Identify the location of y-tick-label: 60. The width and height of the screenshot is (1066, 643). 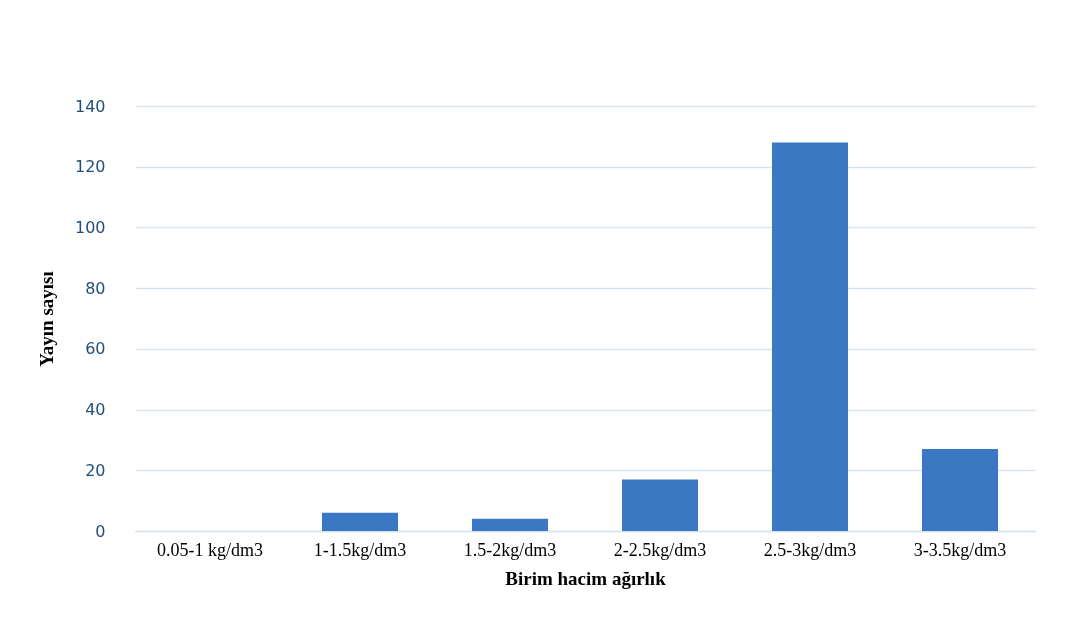
(95, 349).